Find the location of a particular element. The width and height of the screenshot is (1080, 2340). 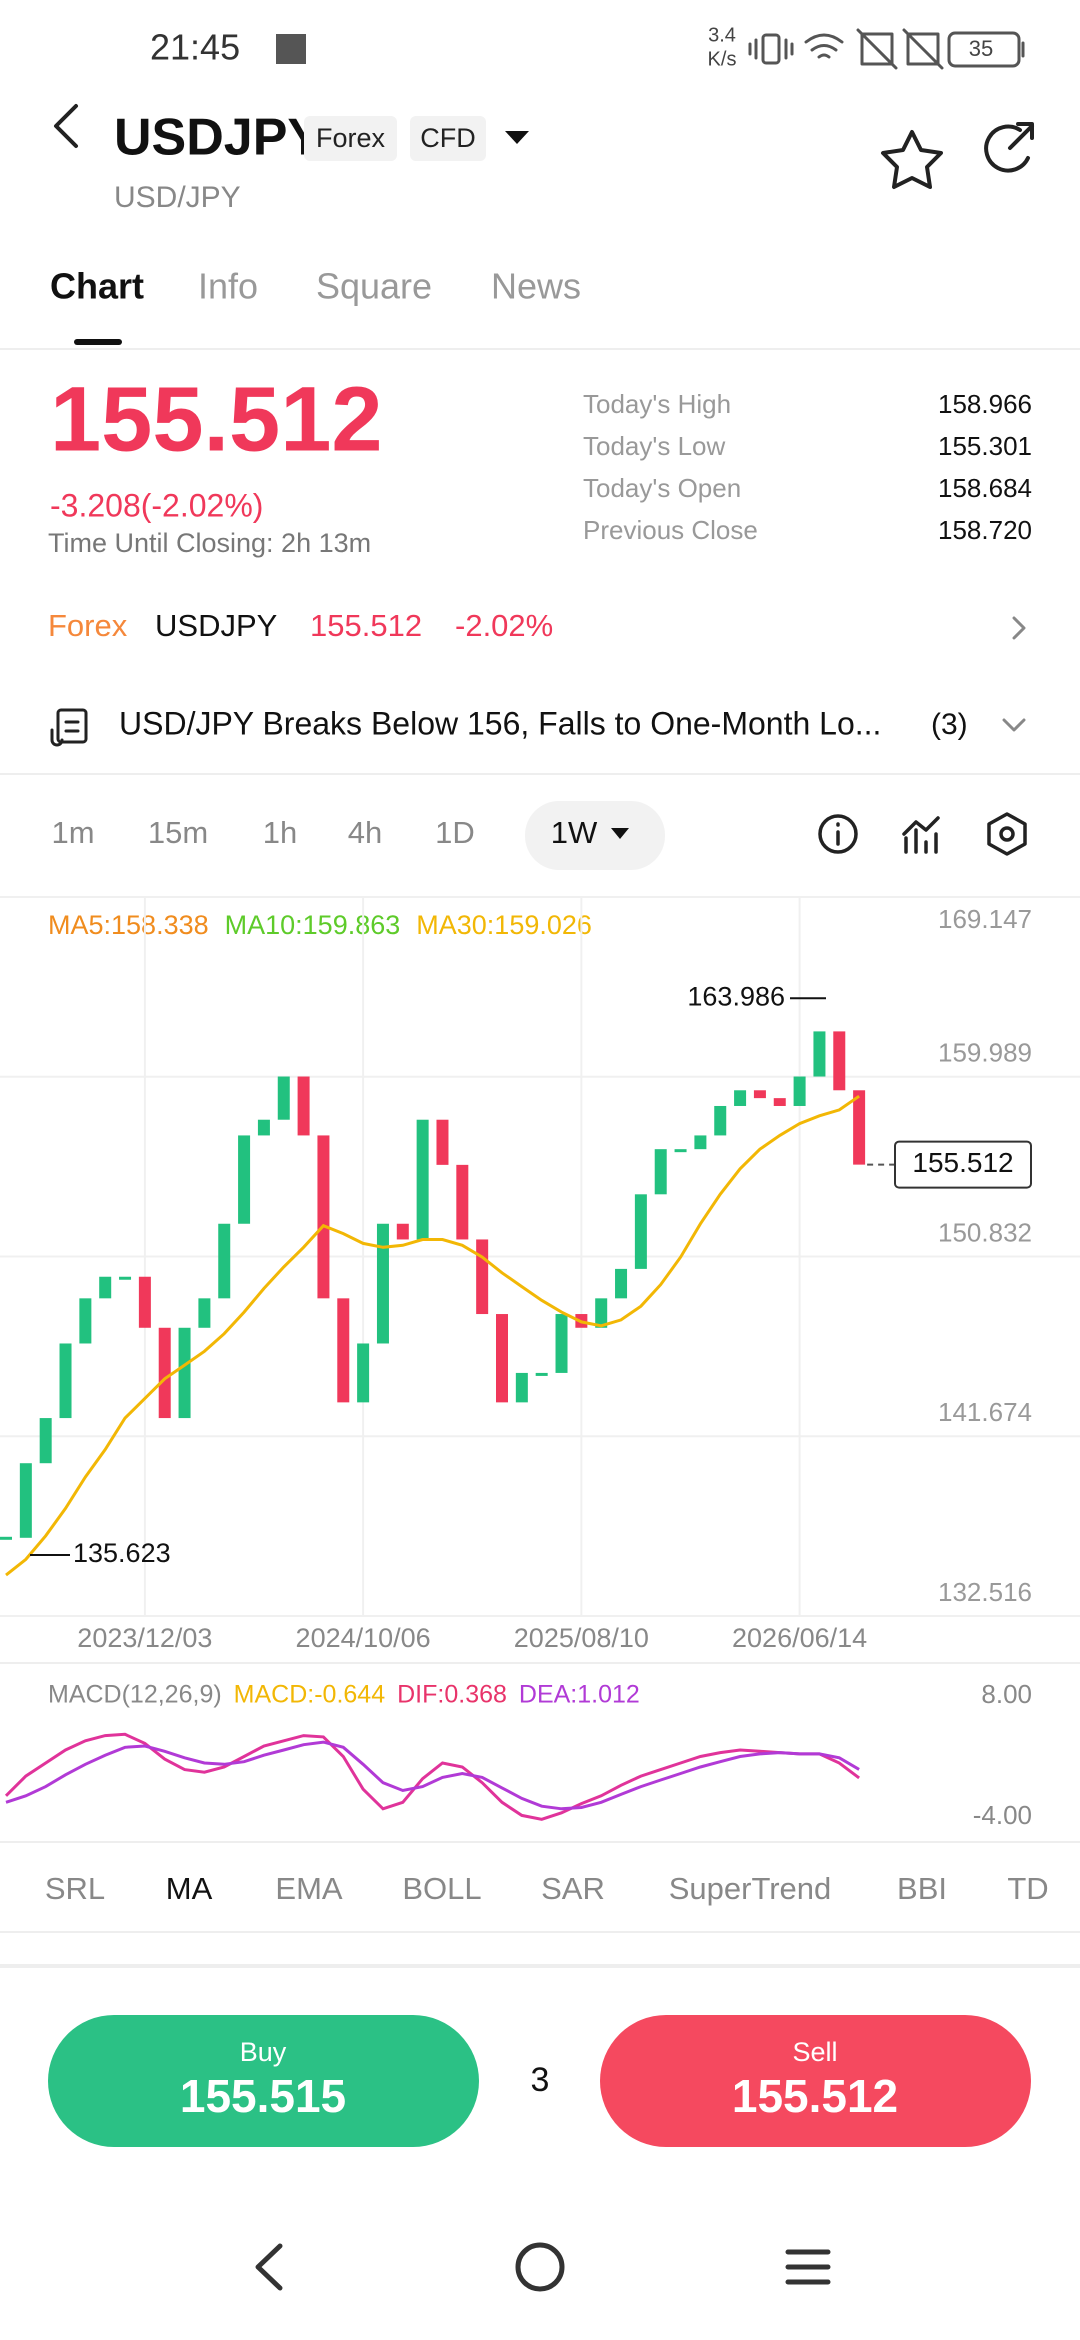

price-change: -3.208(-2.02%) is located at coordinates (156, 505).